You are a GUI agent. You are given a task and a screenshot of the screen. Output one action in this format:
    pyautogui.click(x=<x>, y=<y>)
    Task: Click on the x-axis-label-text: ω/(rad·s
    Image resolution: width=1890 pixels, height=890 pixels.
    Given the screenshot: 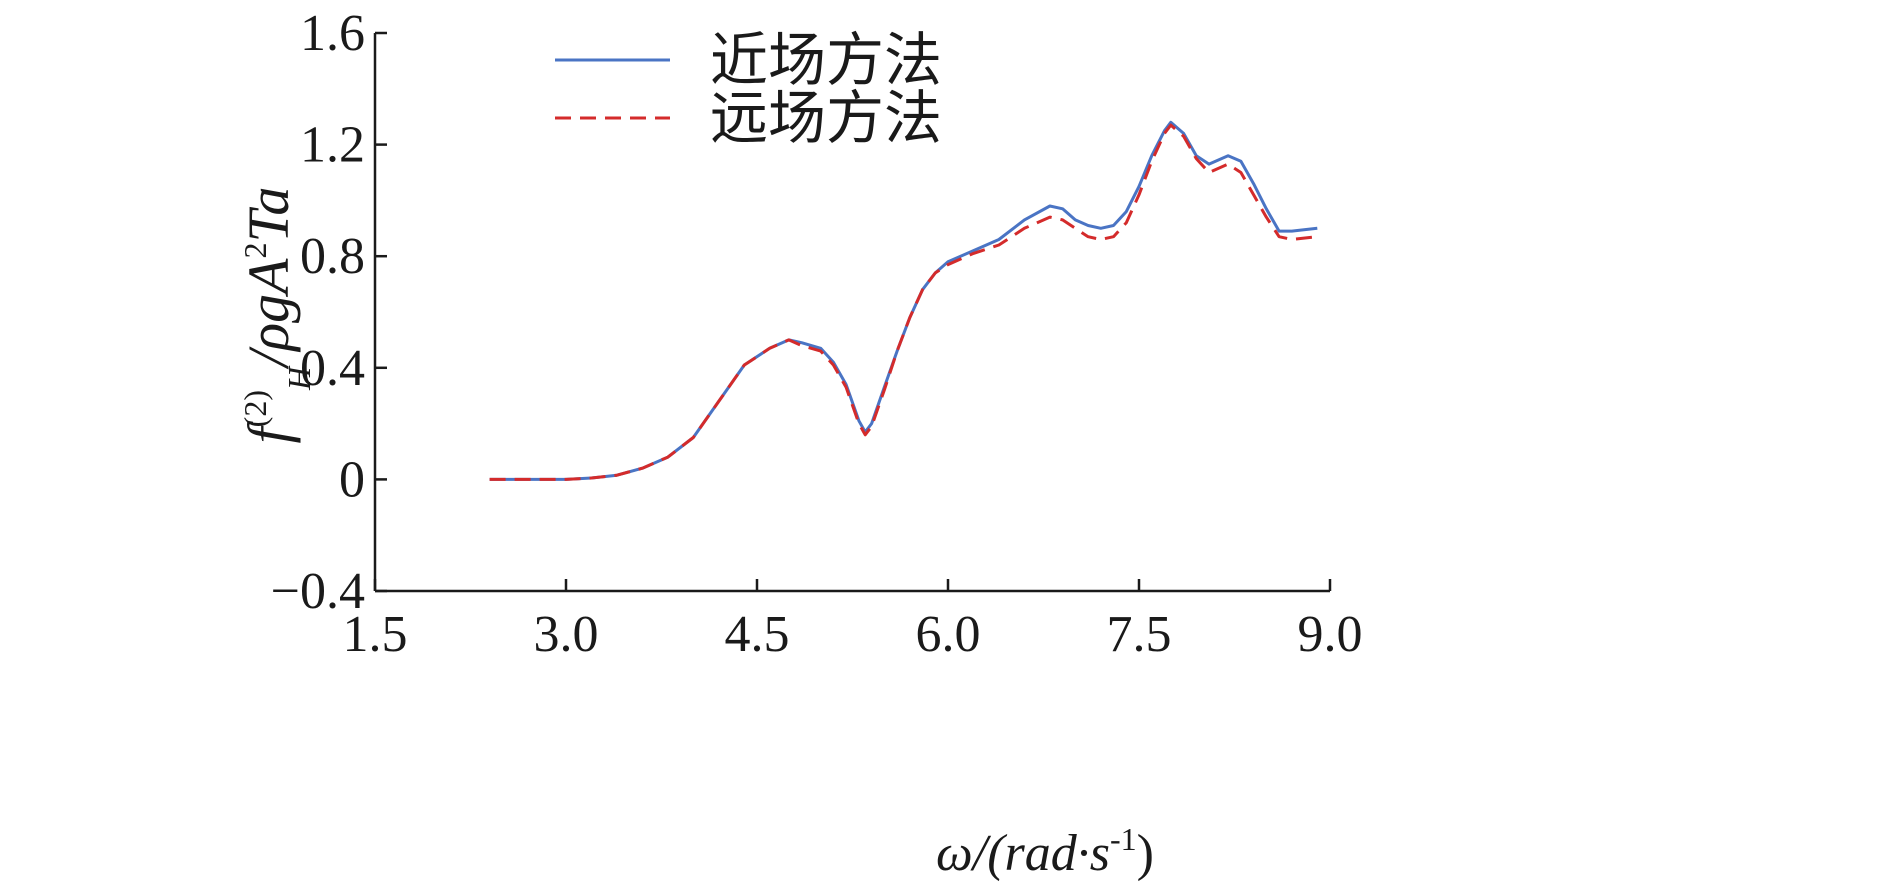 What is the action you would take?
    pyautogui.click(x=1023, y=853)
    